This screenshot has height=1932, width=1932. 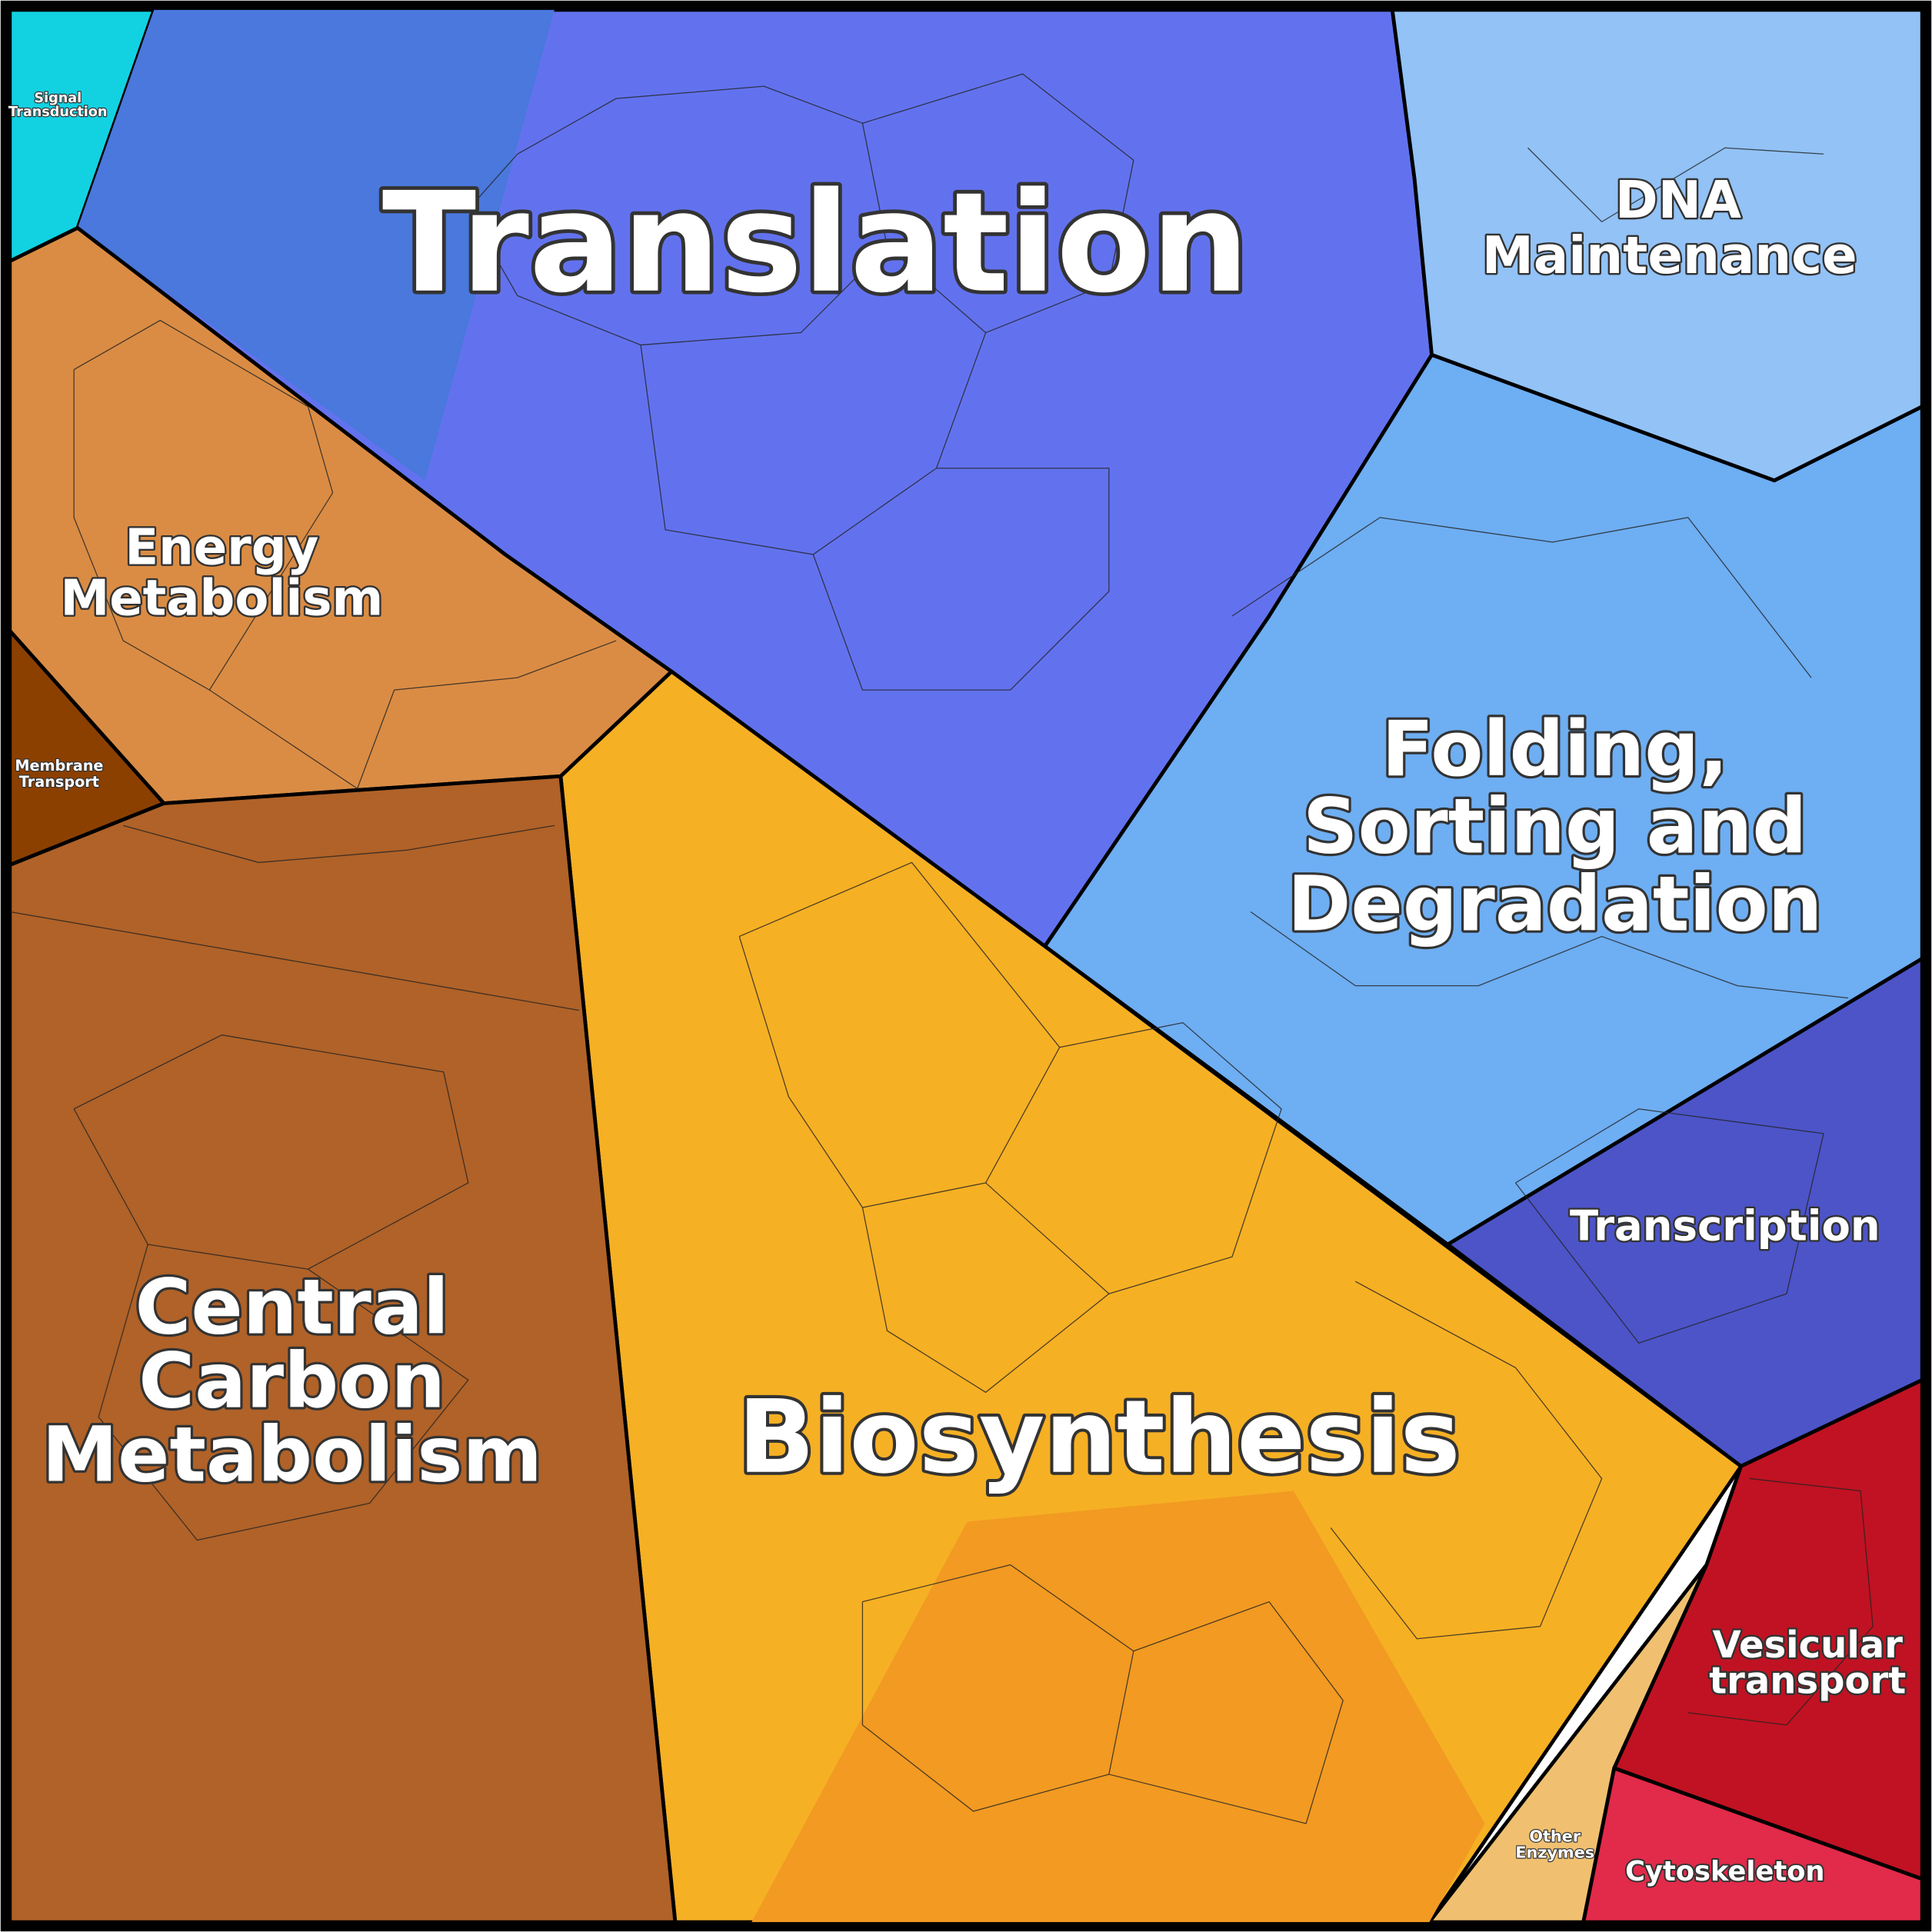 I want to click on region-label: Enzymes, so click(x=1554, y=1852).